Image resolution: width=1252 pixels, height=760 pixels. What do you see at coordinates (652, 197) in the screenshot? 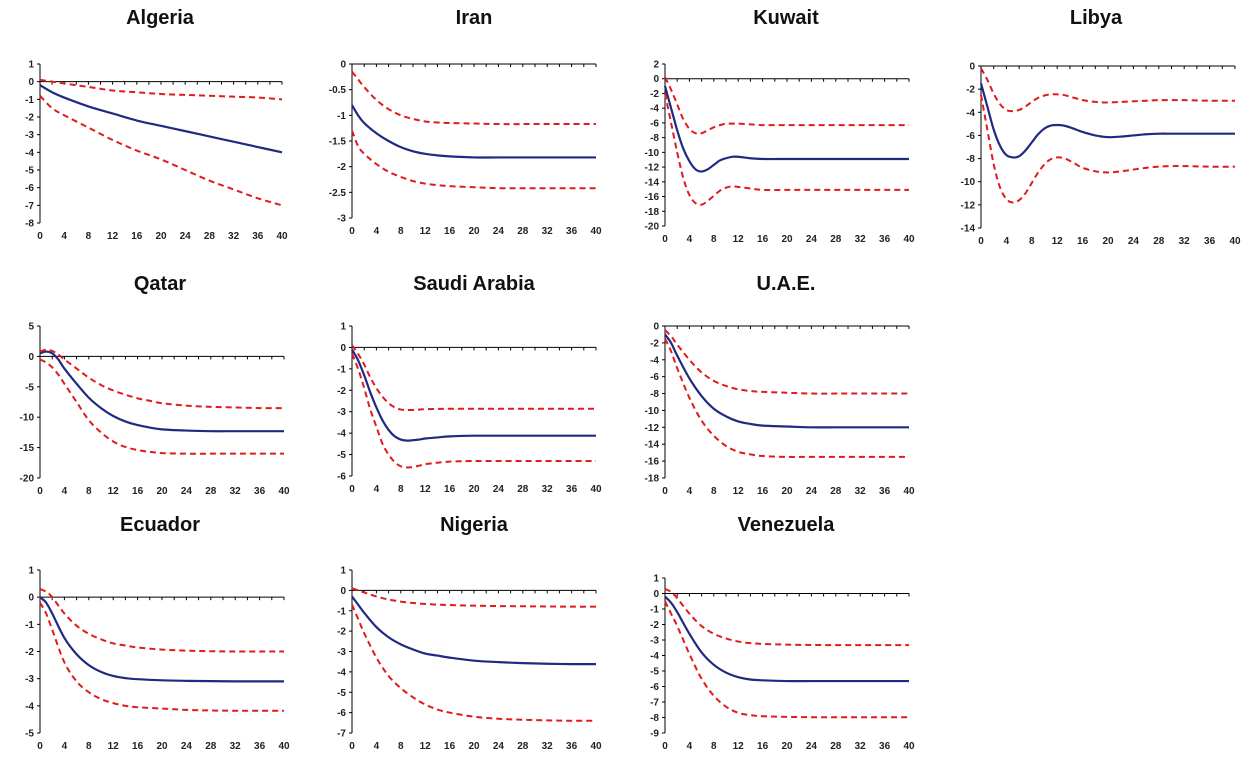
I see `y-tick-label: -16` at bounding box center [652, 197].